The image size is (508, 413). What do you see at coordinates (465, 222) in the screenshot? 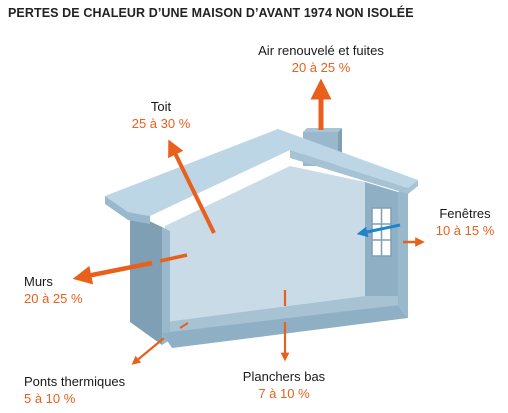
I see `label-fenetres: Fenêtres 10 à 15 %` at bounding box center [465, 222].